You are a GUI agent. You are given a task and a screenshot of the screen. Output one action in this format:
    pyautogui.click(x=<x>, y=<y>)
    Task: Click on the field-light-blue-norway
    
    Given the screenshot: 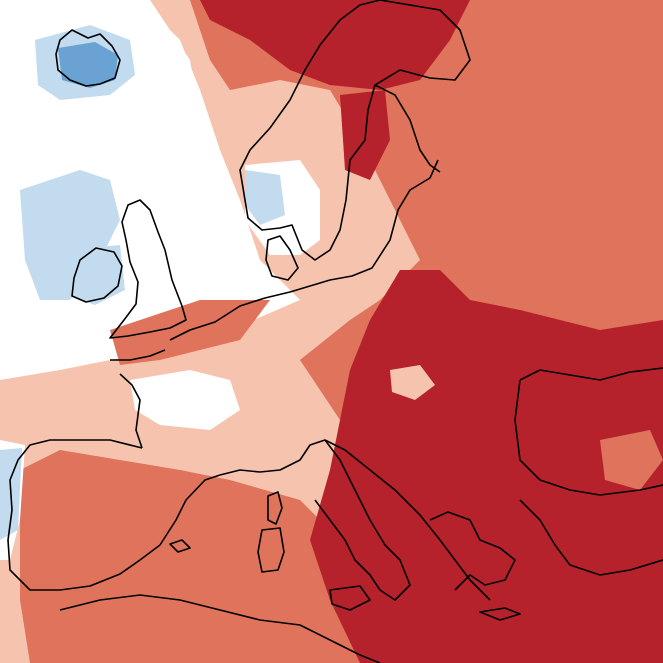 What is the action you would take?
    pyautogui.click(x=265, y=197)
    